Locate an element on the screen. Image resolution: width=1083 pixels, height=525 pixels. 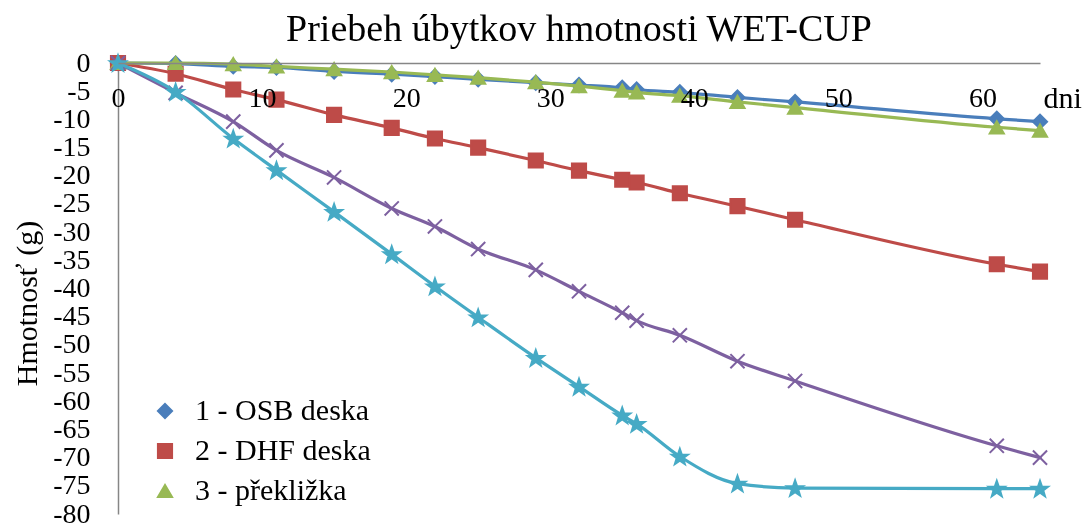
x-tick-label: 40 is located at coordinates (694, 97).